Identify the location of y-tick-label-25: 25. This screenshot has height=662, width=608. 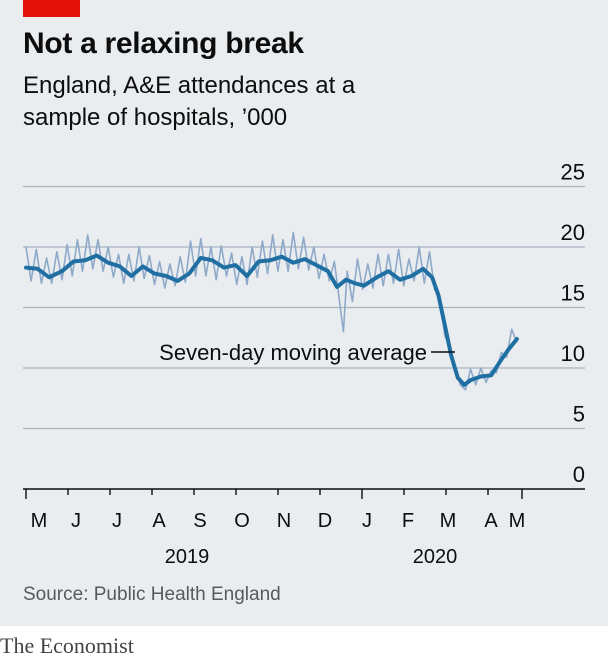
(573, 172).